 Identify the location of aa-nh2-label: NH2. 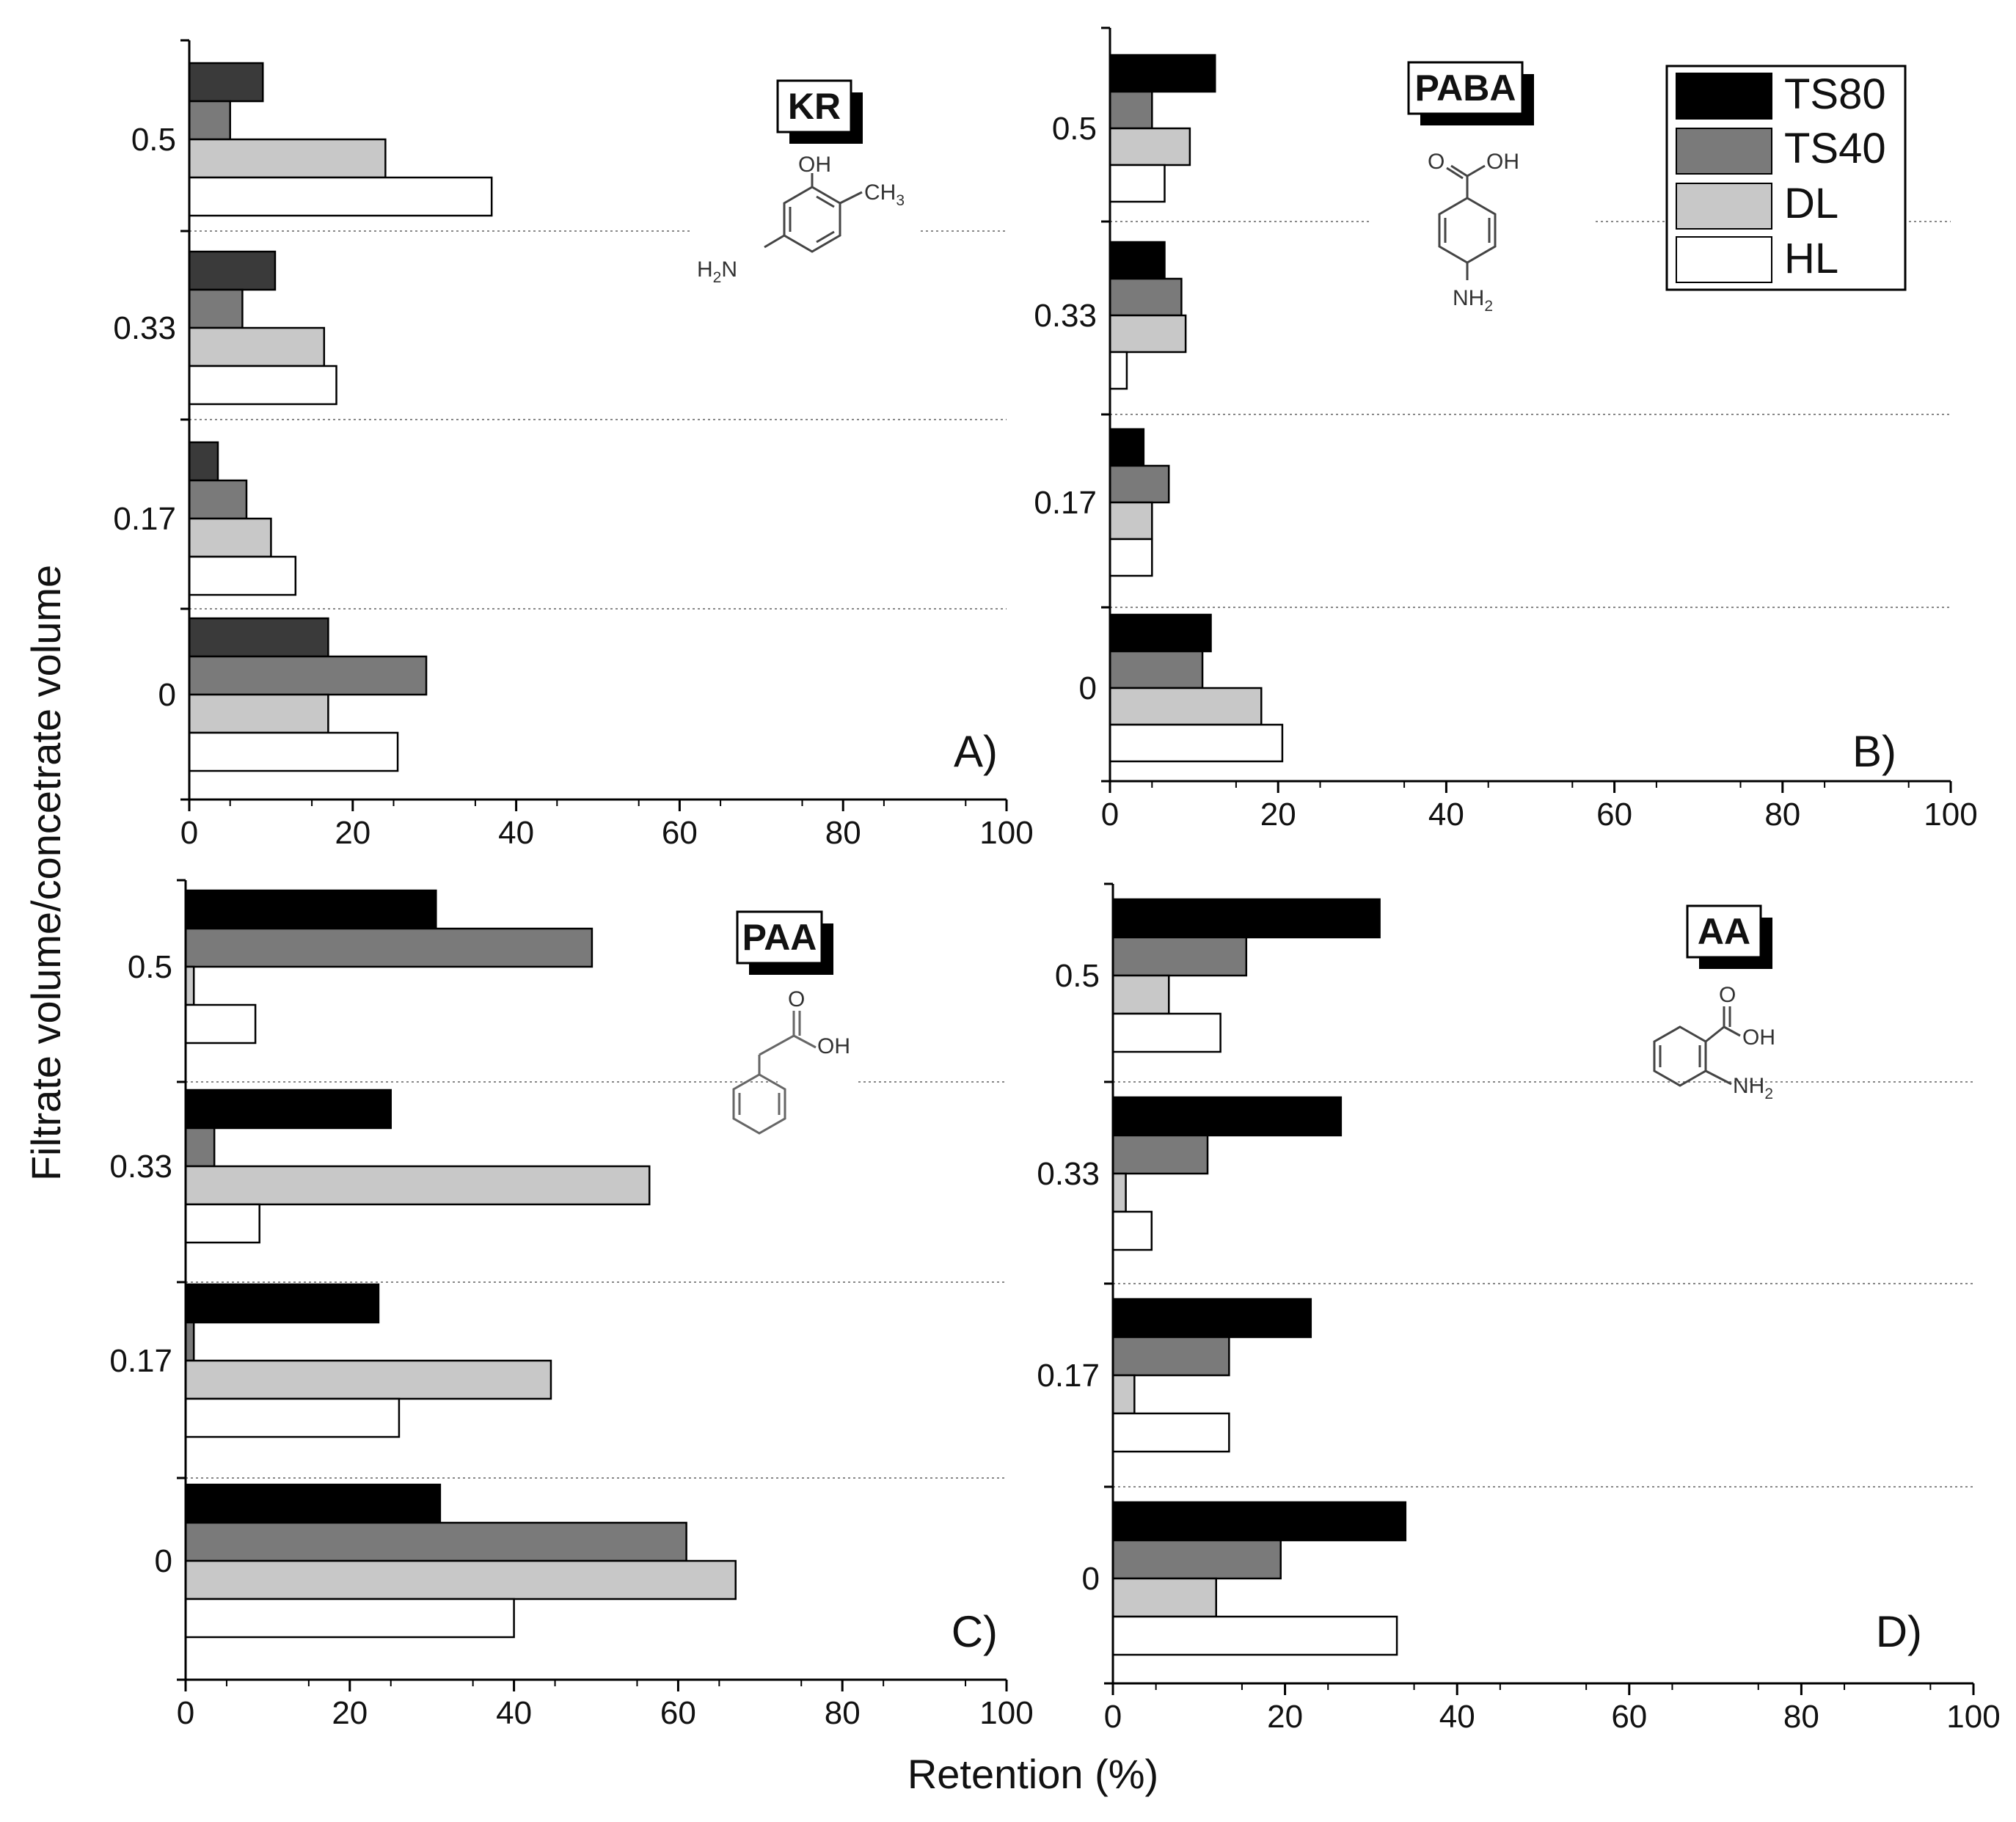
(1753, 1088).